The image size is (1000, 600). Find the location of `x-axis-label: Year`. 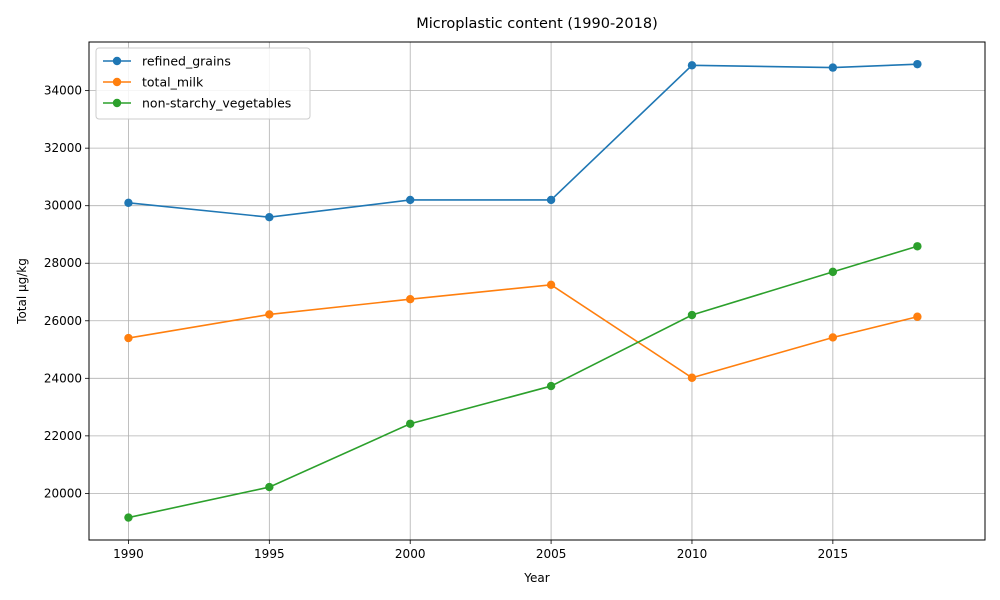

x-axis-label: Year is located at coordinates (536, 578).